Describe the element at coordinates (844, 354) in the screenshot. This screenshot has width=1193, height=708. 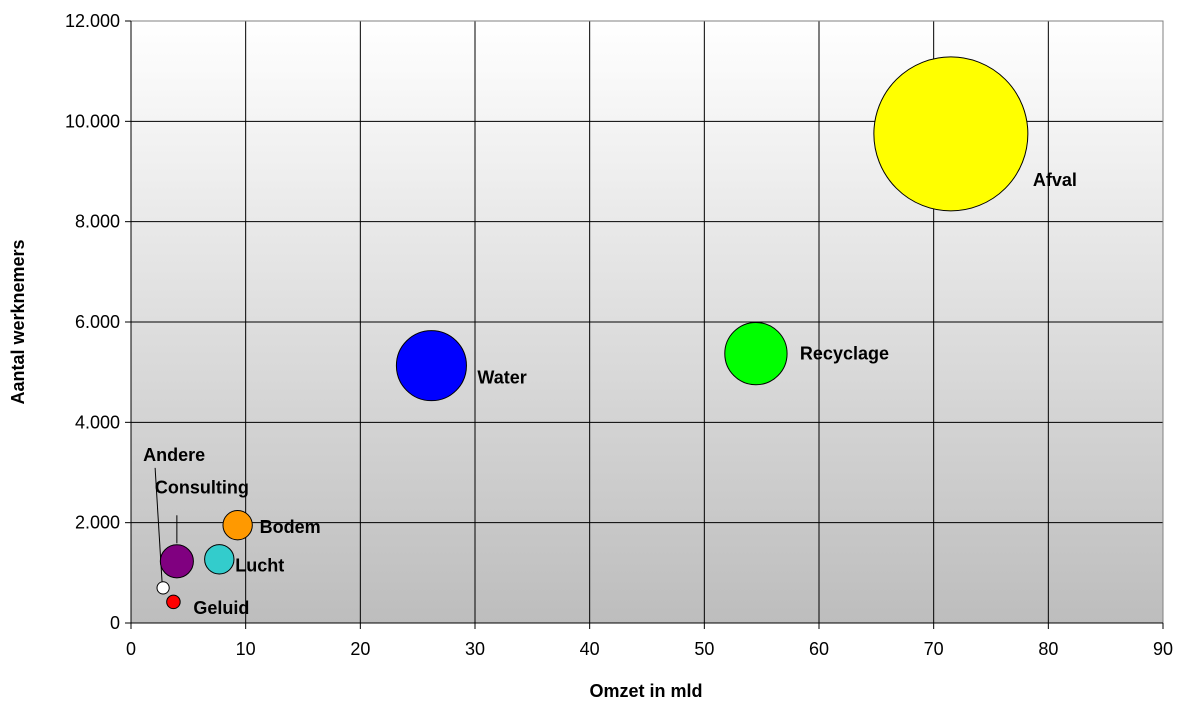
I see `bubble-label: Recyclage` at that location.